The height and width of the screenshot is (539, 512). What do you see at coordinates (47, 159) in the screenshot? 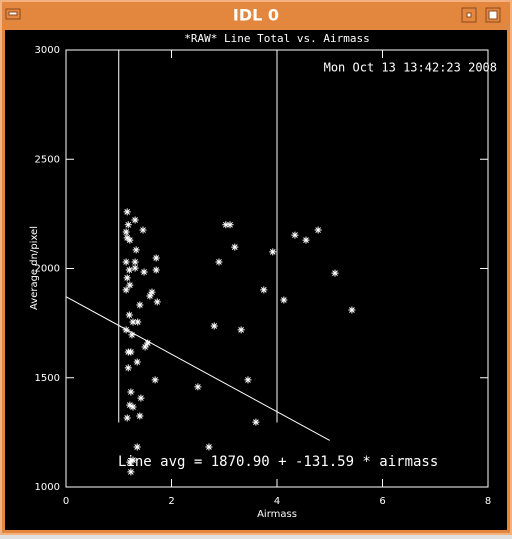
I see `y-tick-label: 2500` at bounding box center [47, 159].